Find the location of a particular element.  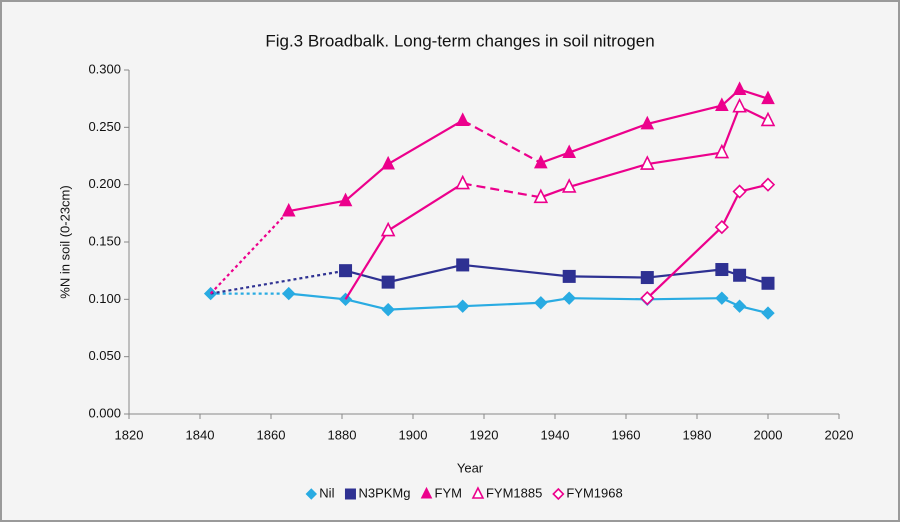

y-tick-label: 0.250 is located at coordinates (104, 126).